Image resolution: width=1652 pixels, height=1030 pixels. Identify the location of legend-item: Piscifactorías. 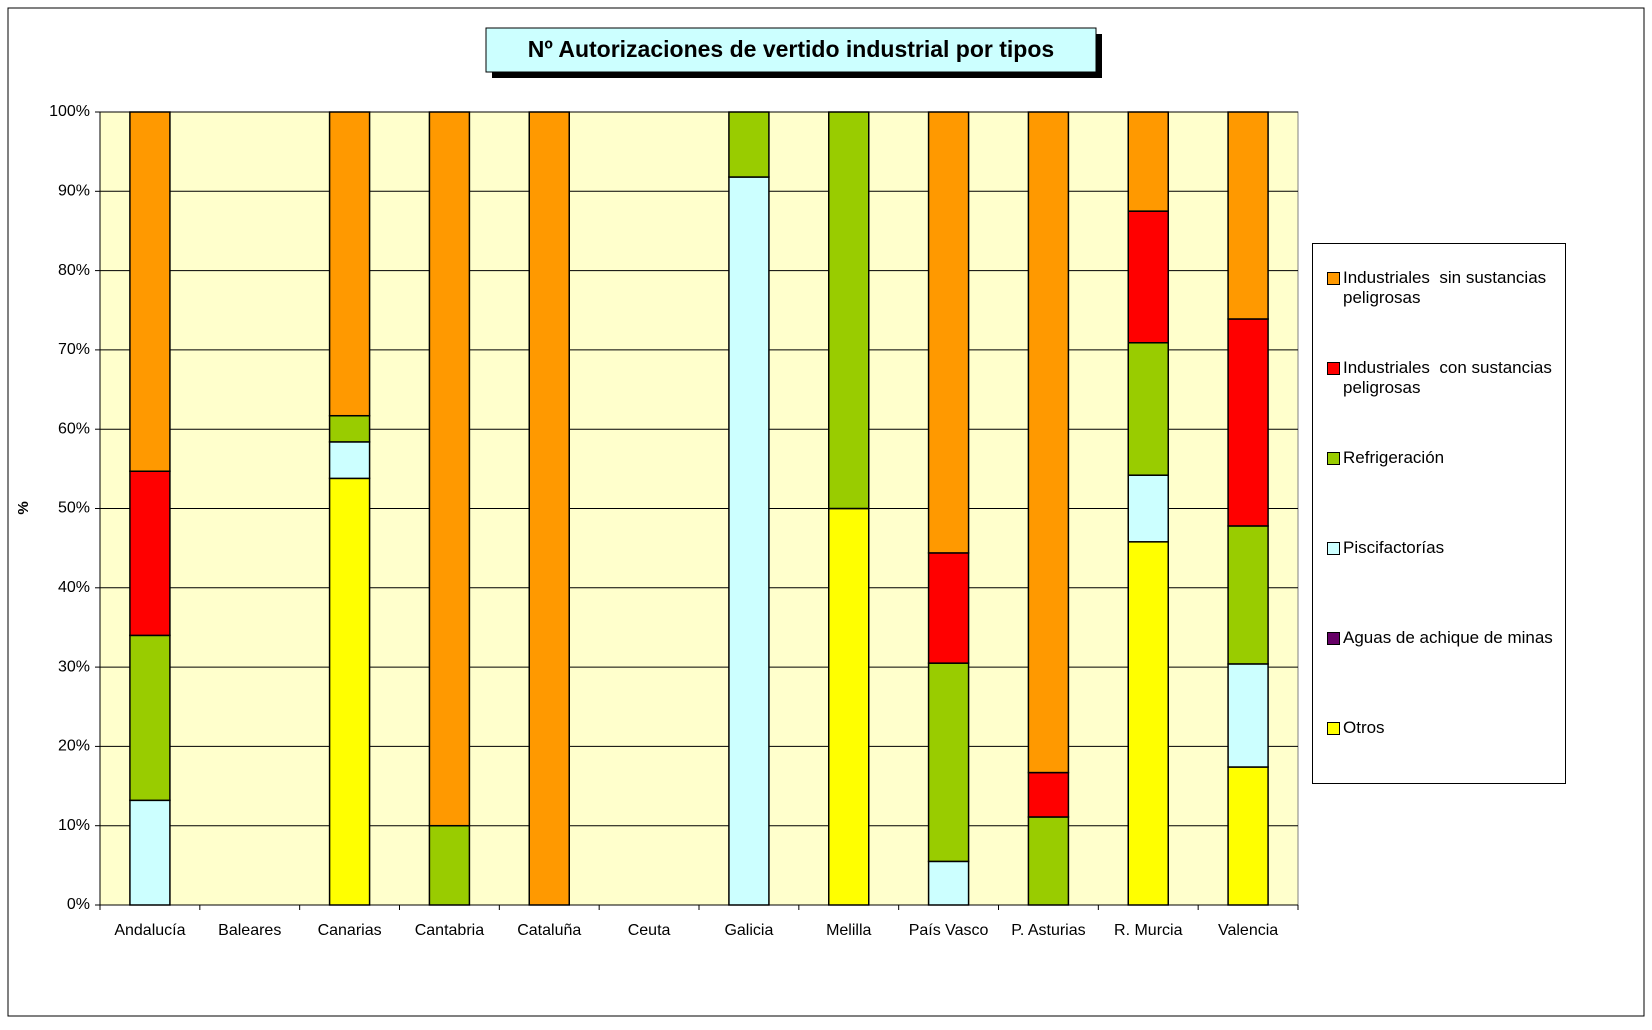
(1442, 548).